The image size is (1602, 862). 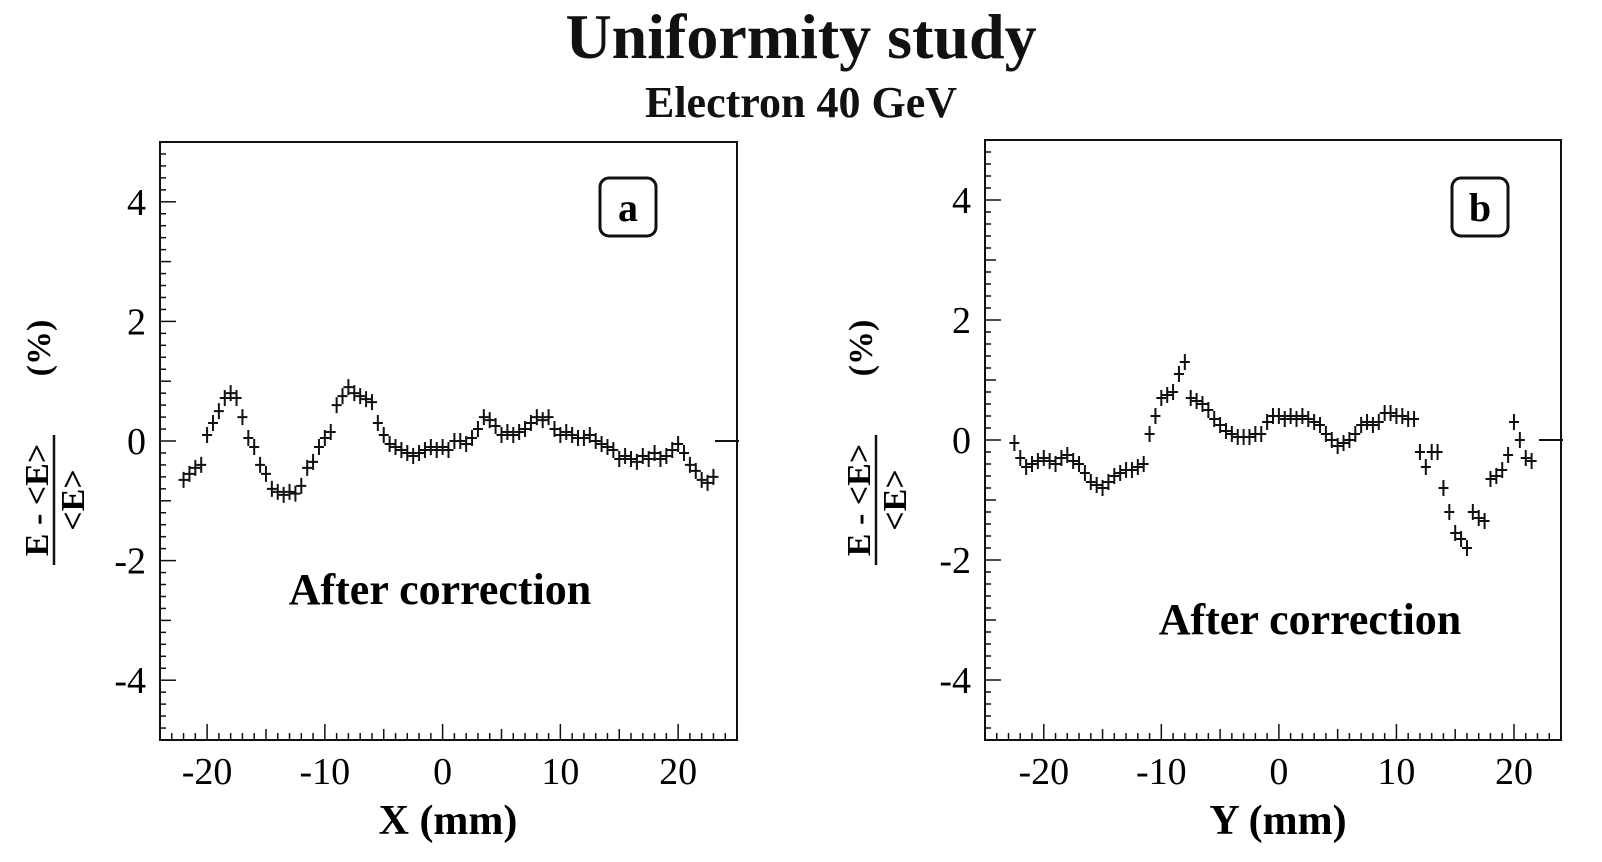 I want to click on x-axis-label: Y (mm), so click(x=1277, y=821).